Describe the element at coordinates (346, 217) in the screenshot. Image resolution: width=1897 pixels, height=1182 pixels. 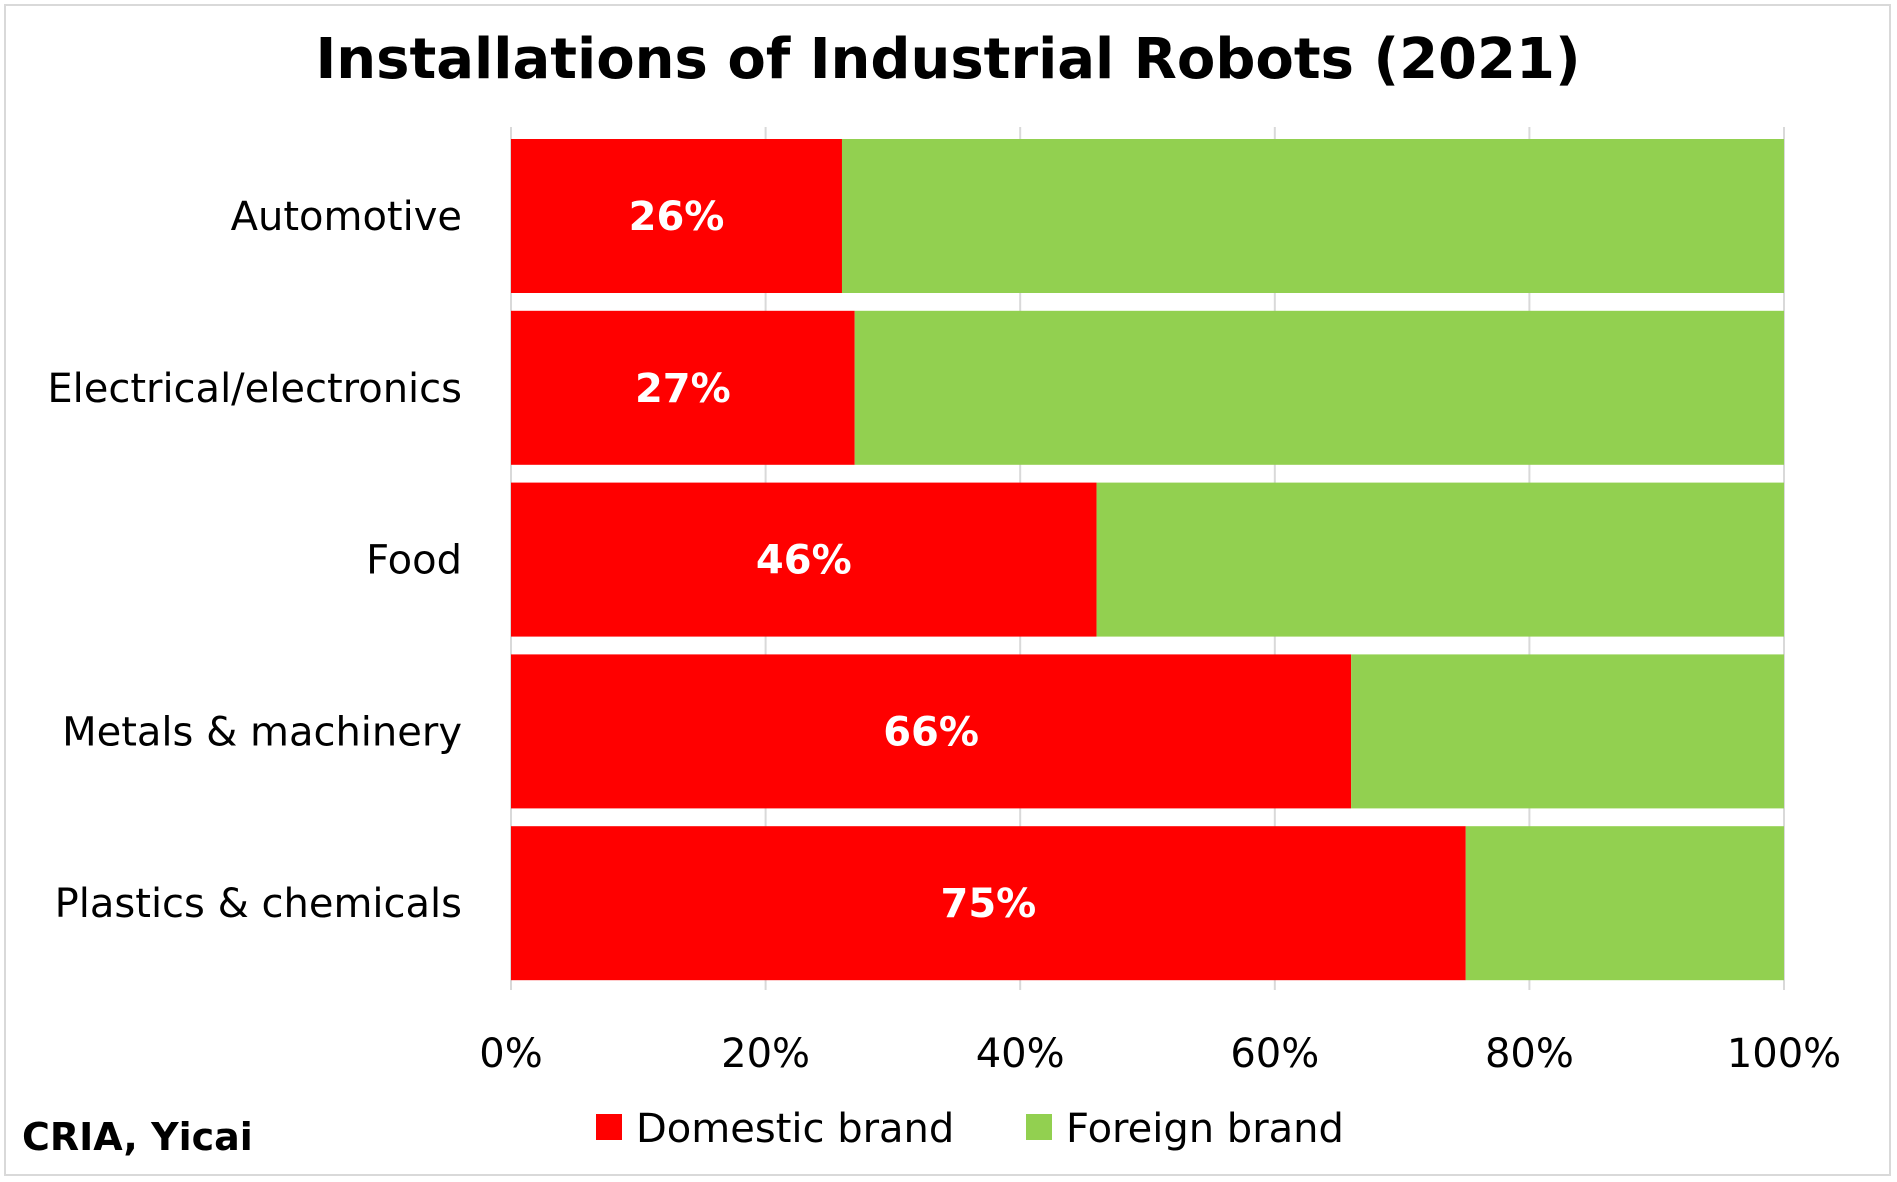
I see `category-label: Automotive` at that location.